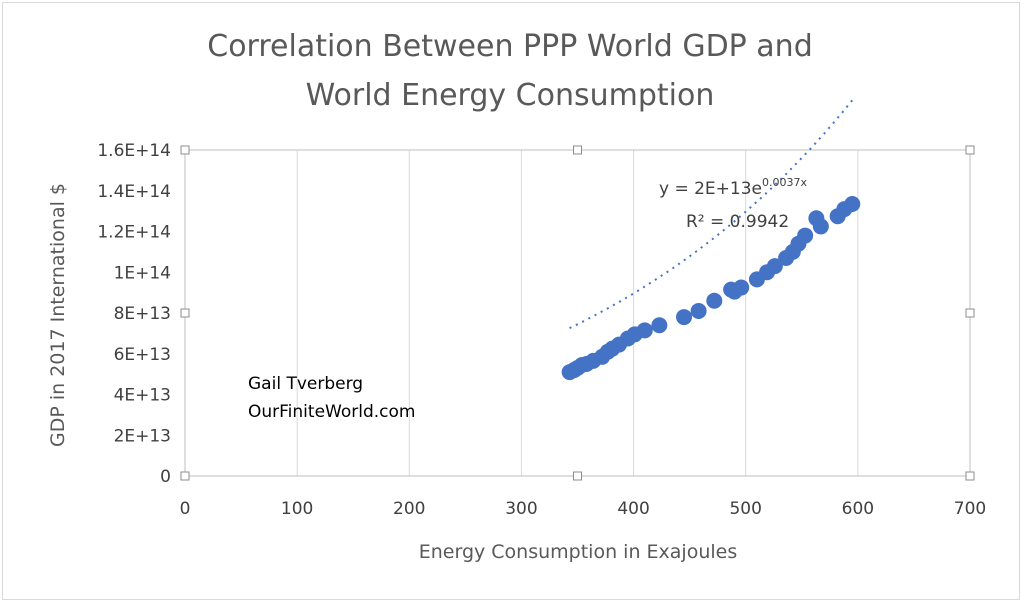  What do you see at coordinates (521, 509) in the screenshot?
I see `x-tick-label: 300` at bounding box center [521, 509].